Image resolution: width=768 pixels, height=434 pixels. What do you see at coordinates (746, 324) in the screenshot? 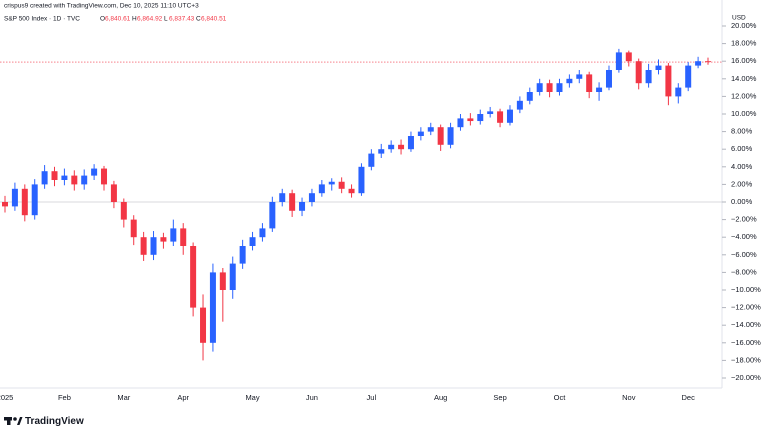
I see `y-tick-label: −14.00%` at bounding box center [746, 324].